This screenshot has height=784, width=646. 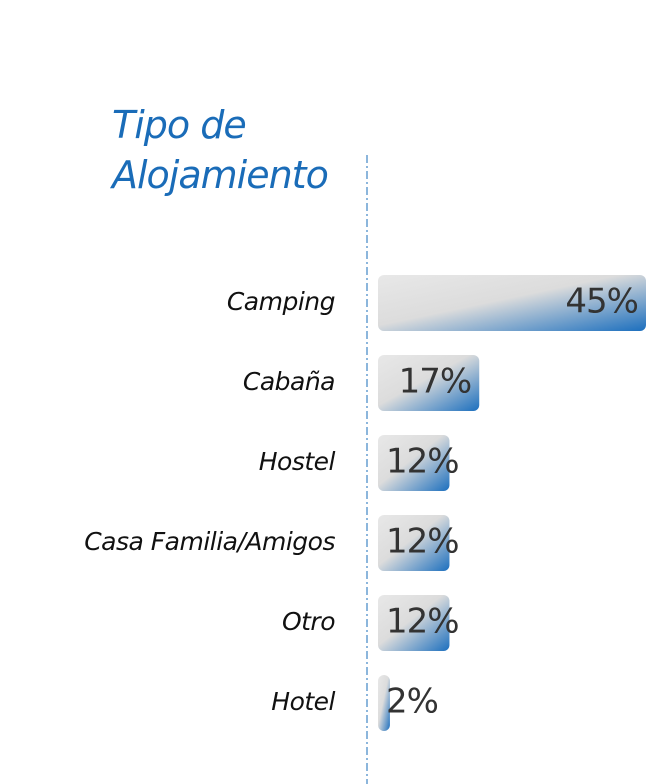 What do you see at coordinates (601, 302) in the screenshot?
I see `value-label: 45%` at bounding box center [601, 302].